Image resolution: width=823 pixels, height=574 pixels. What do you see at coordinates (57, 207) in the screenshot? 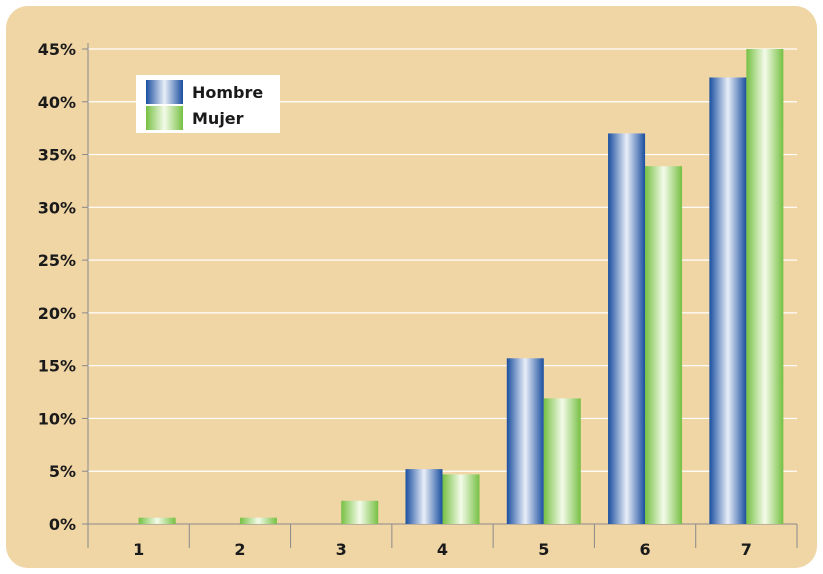
I see `y-tick-label: 30%` at bounding box center [57, 207].